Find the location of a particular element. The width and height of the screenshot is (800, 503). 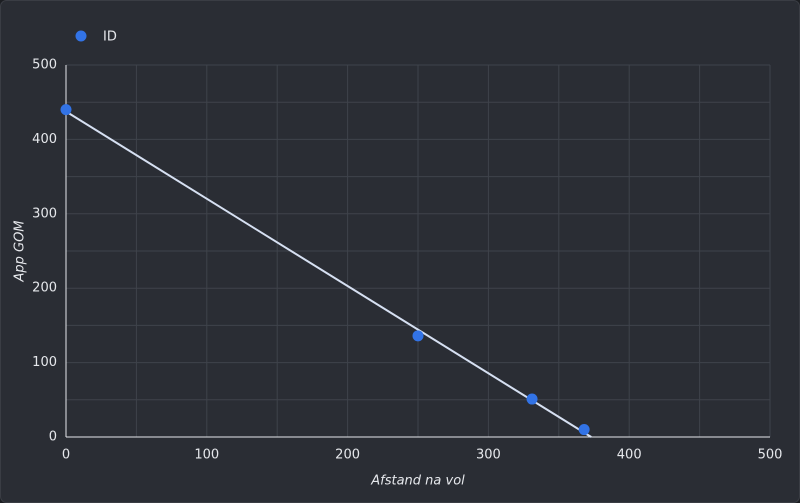

x-tick-label: 400 is located at coordinates (629, 455).